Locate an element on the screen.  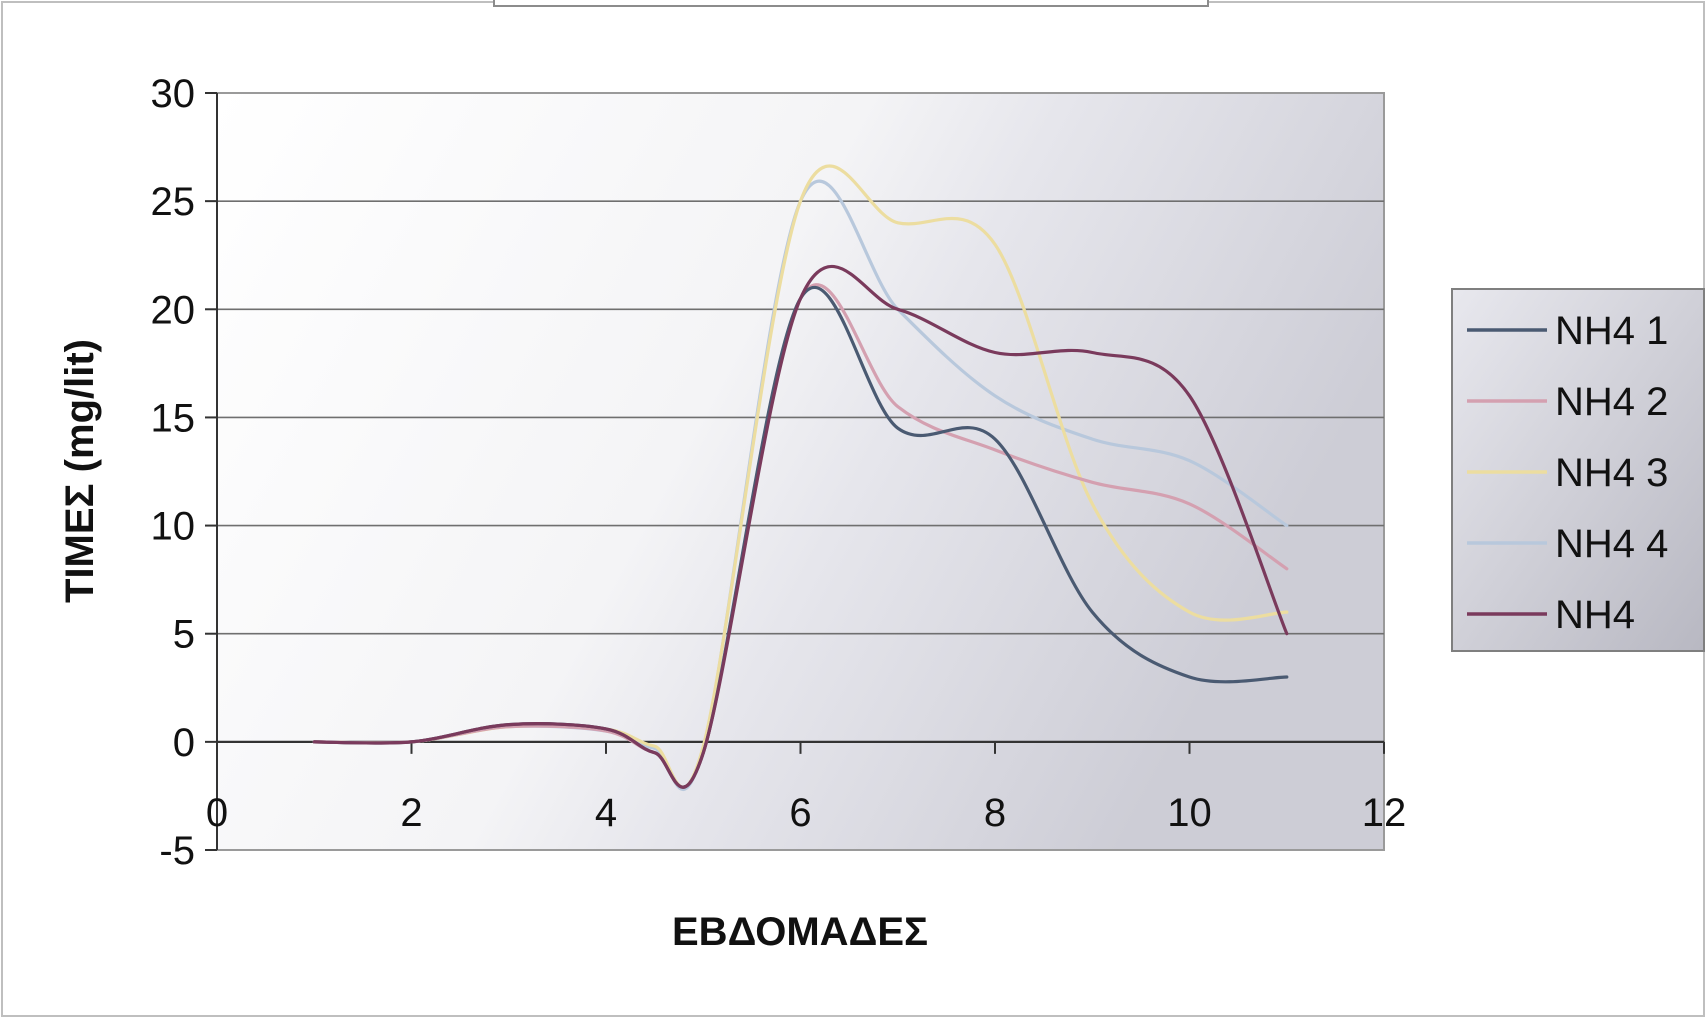
legend-label-nh4: NH4 is located at coordinates (1595, 615).